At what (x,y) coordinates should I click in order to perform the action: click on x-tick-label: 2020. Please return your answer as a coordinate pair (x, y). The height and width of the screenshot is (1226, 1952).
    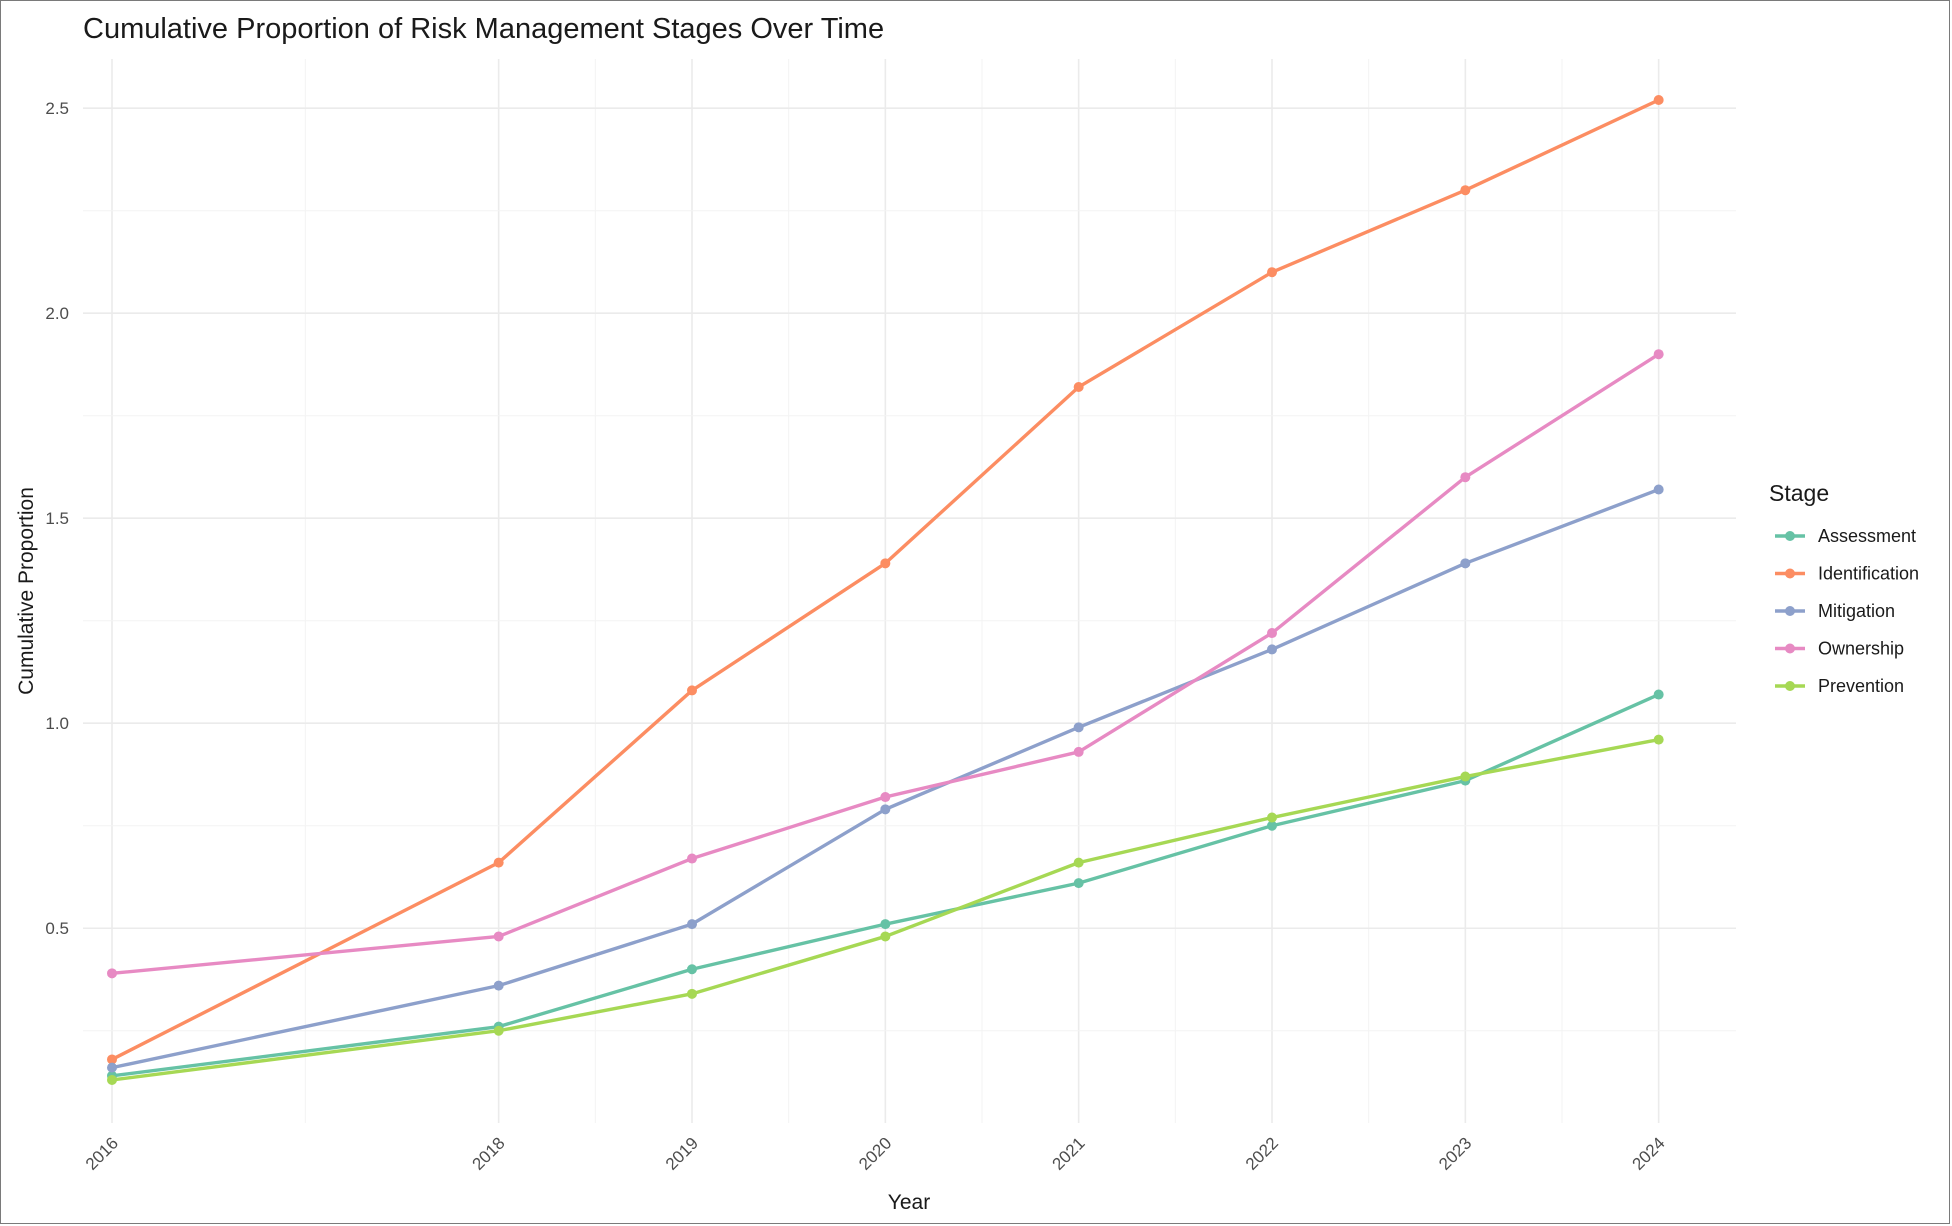
    Looking at the image, I should click on (875, 1154).